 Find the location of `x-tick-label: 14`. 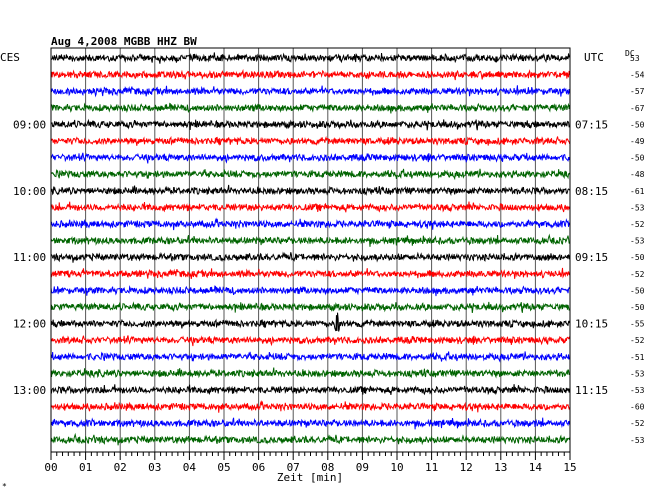

x-tick-label: 14 is located at coordinates (536, 467).